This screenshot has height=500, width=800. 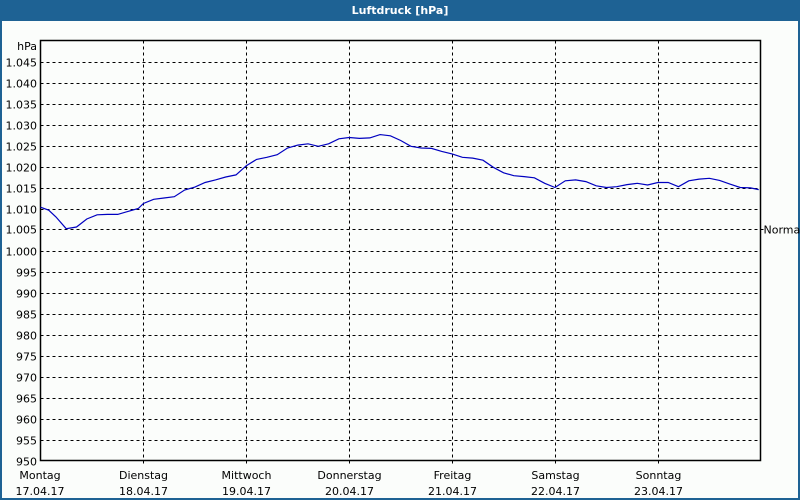 What do you see at coordinates (22, 84) in the screenshot?
I see `y-tick-label: 1.040` at bounding box center [22, 84].